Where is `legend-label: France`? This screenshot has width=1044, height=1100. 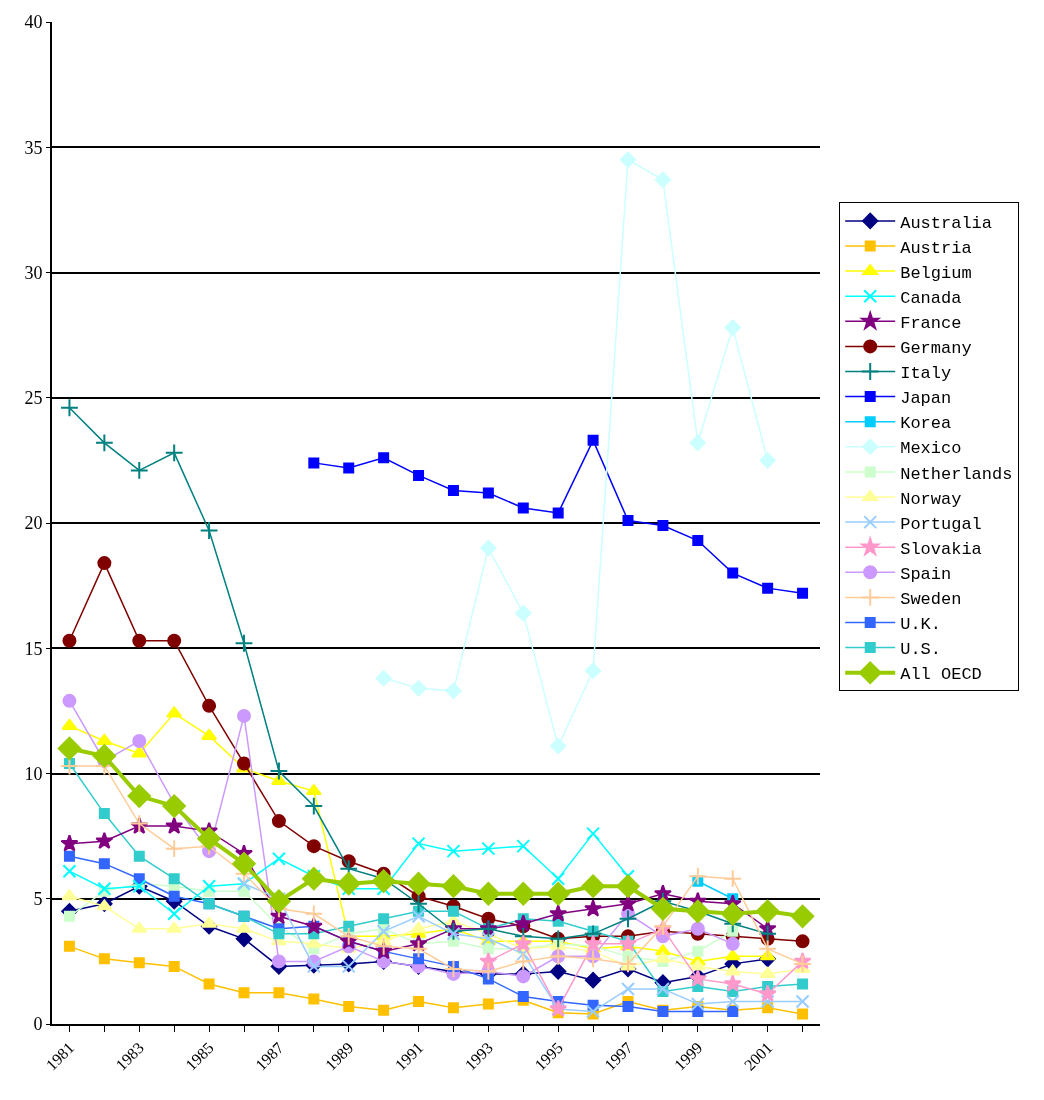
legend-label: France is located at coordinates (931, 323).